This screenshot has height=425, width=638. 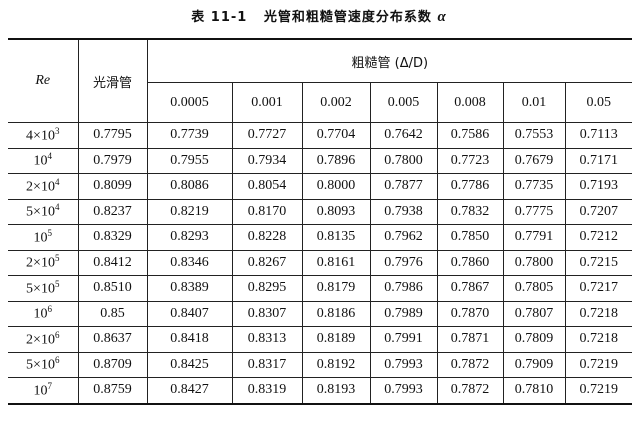 I want to click on rough-value-cell: 0.8319, so click(x=267, y=390).